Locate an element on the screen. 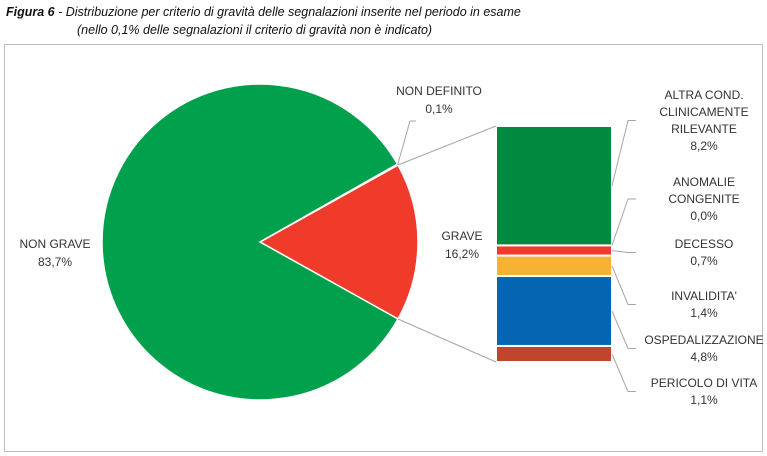 This screenshot has width=767, height=456. bar-value-invalidita: 1,4% is located at coordinates (704, 313).